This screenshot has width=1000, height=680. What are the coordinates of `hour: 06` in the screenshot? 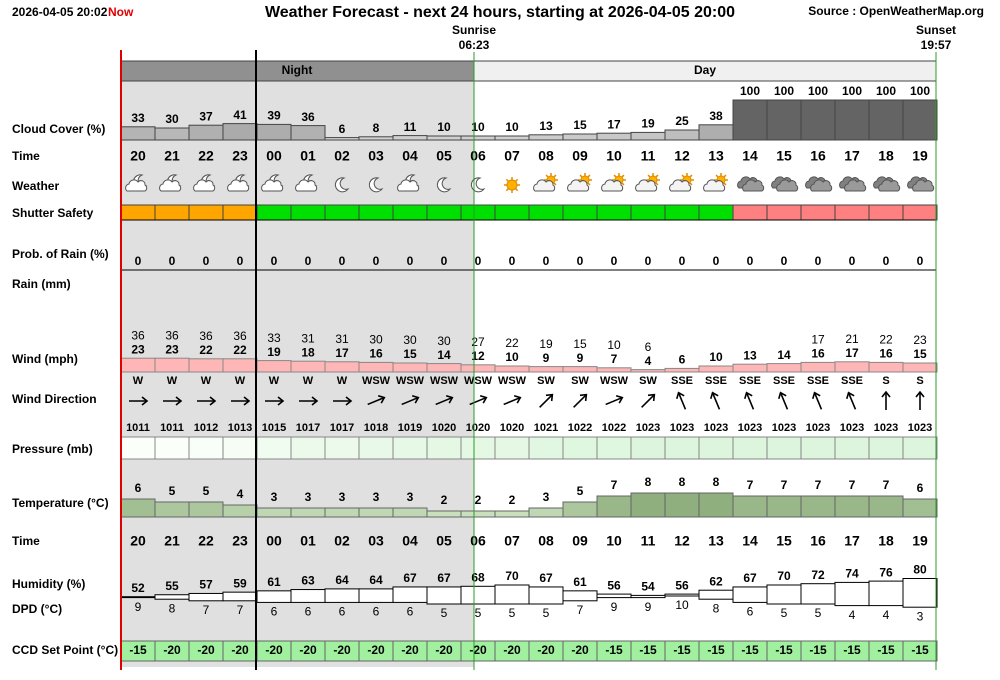 It's located at (478, 156).